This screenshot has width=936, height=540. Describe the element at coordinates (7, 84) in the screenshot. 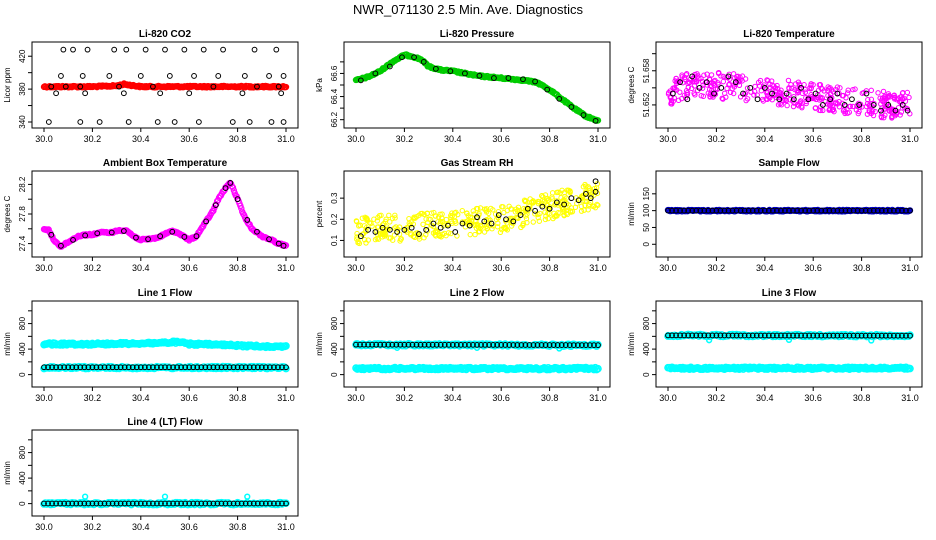

I see `y-axis-label: Licor ppm` at that location.